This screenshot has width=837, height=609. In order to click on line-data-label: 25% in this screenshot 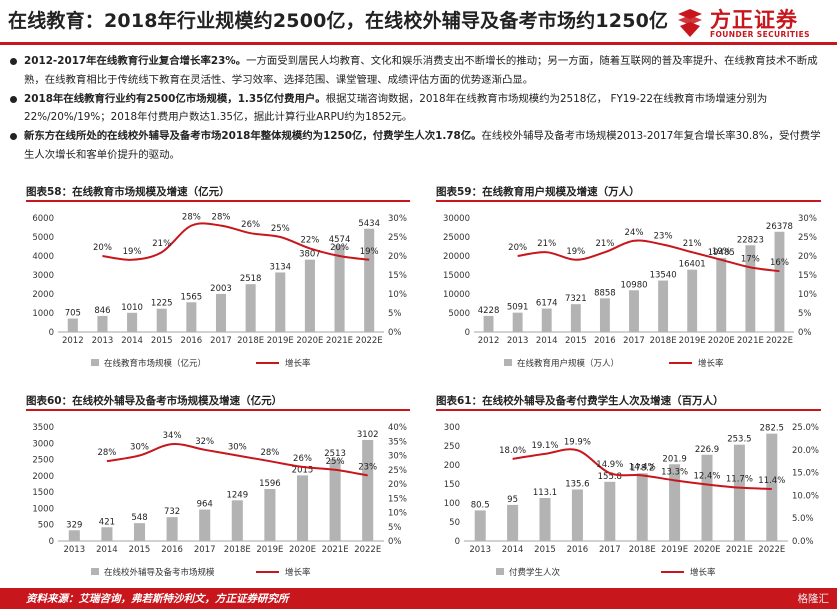, I will do `click(280, 229)`.